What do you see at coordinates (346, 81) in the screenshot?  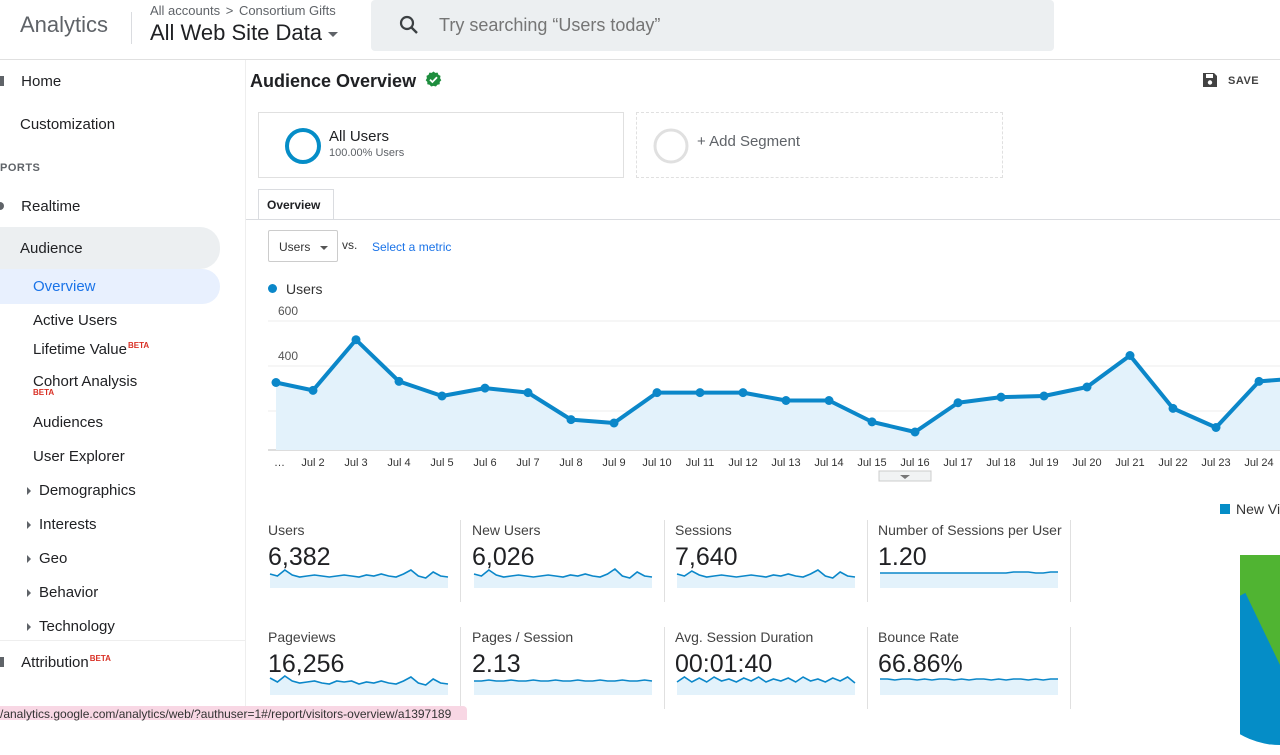 I see `page-title: Audience Overview` at bounding box center [346, 81].